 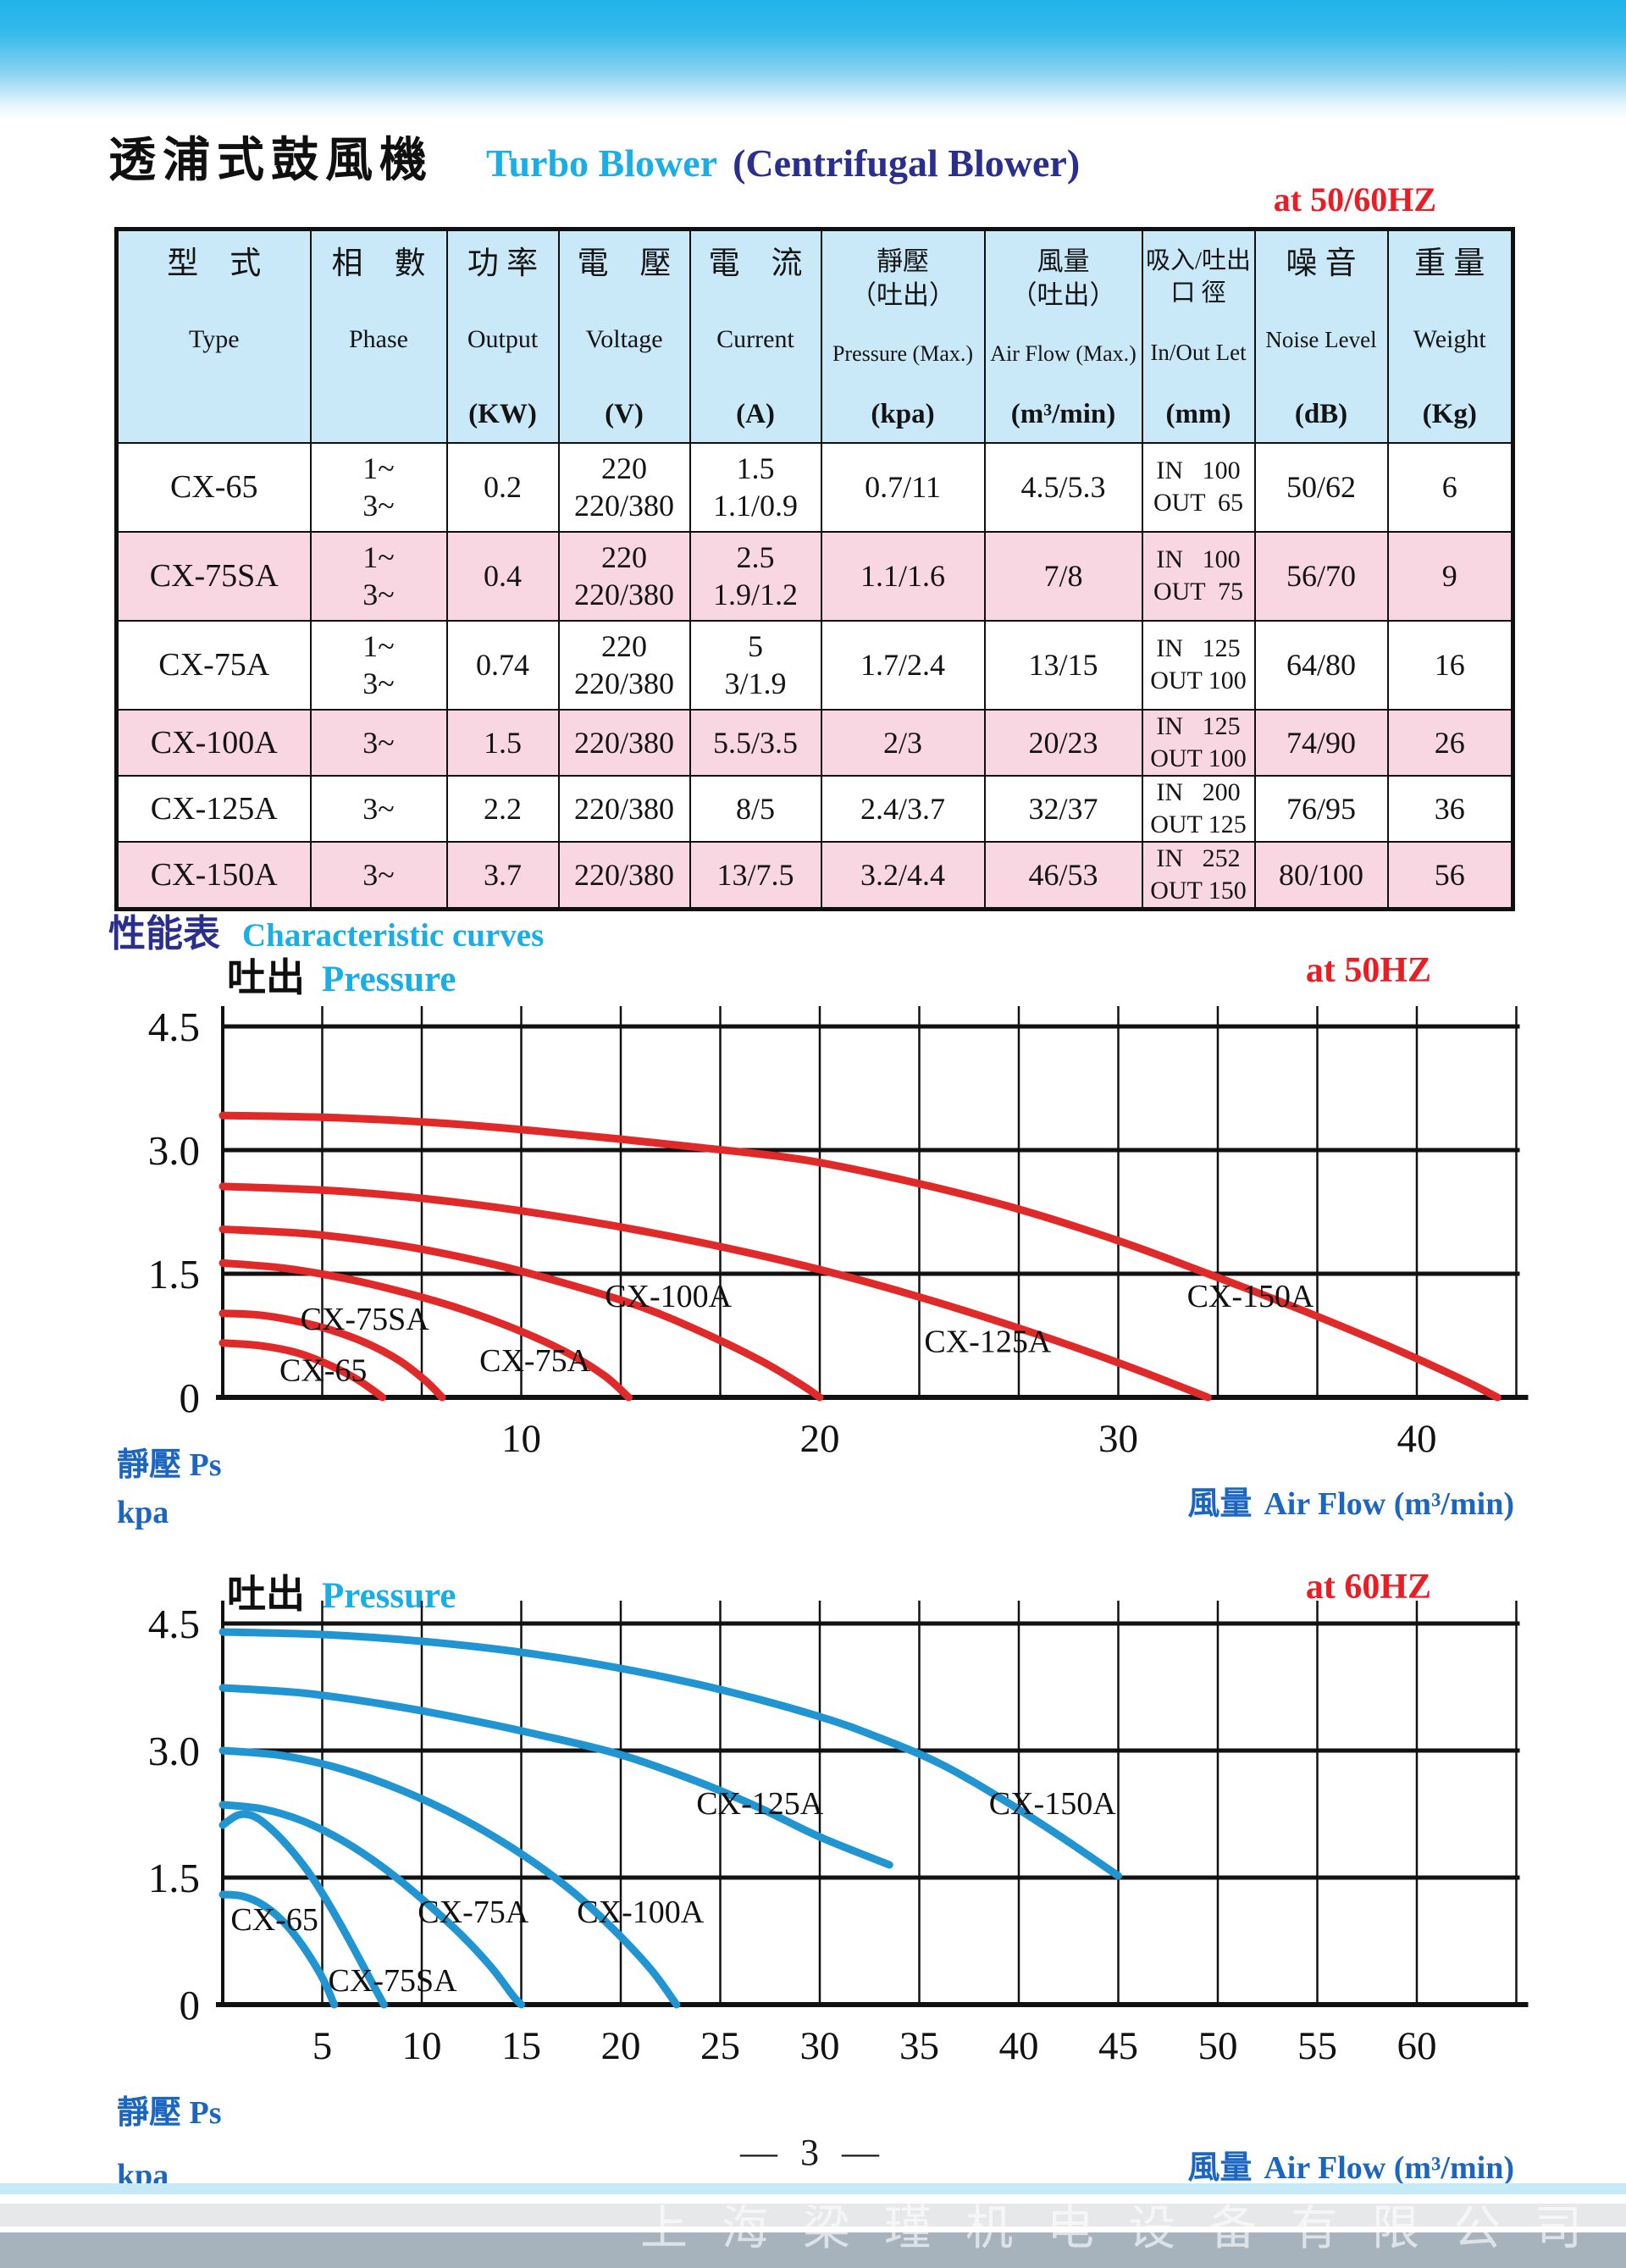 What do you see at coordinates (326, 930) in the screenshot?
I see `section-heading: 性能表 Characteristic curves` at bounding box center [326, 930].